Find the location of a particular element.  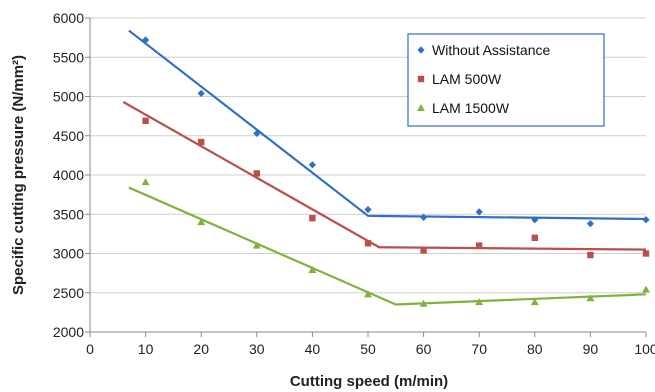

x-tick-label: 40 is located at coordinates (313, 349).